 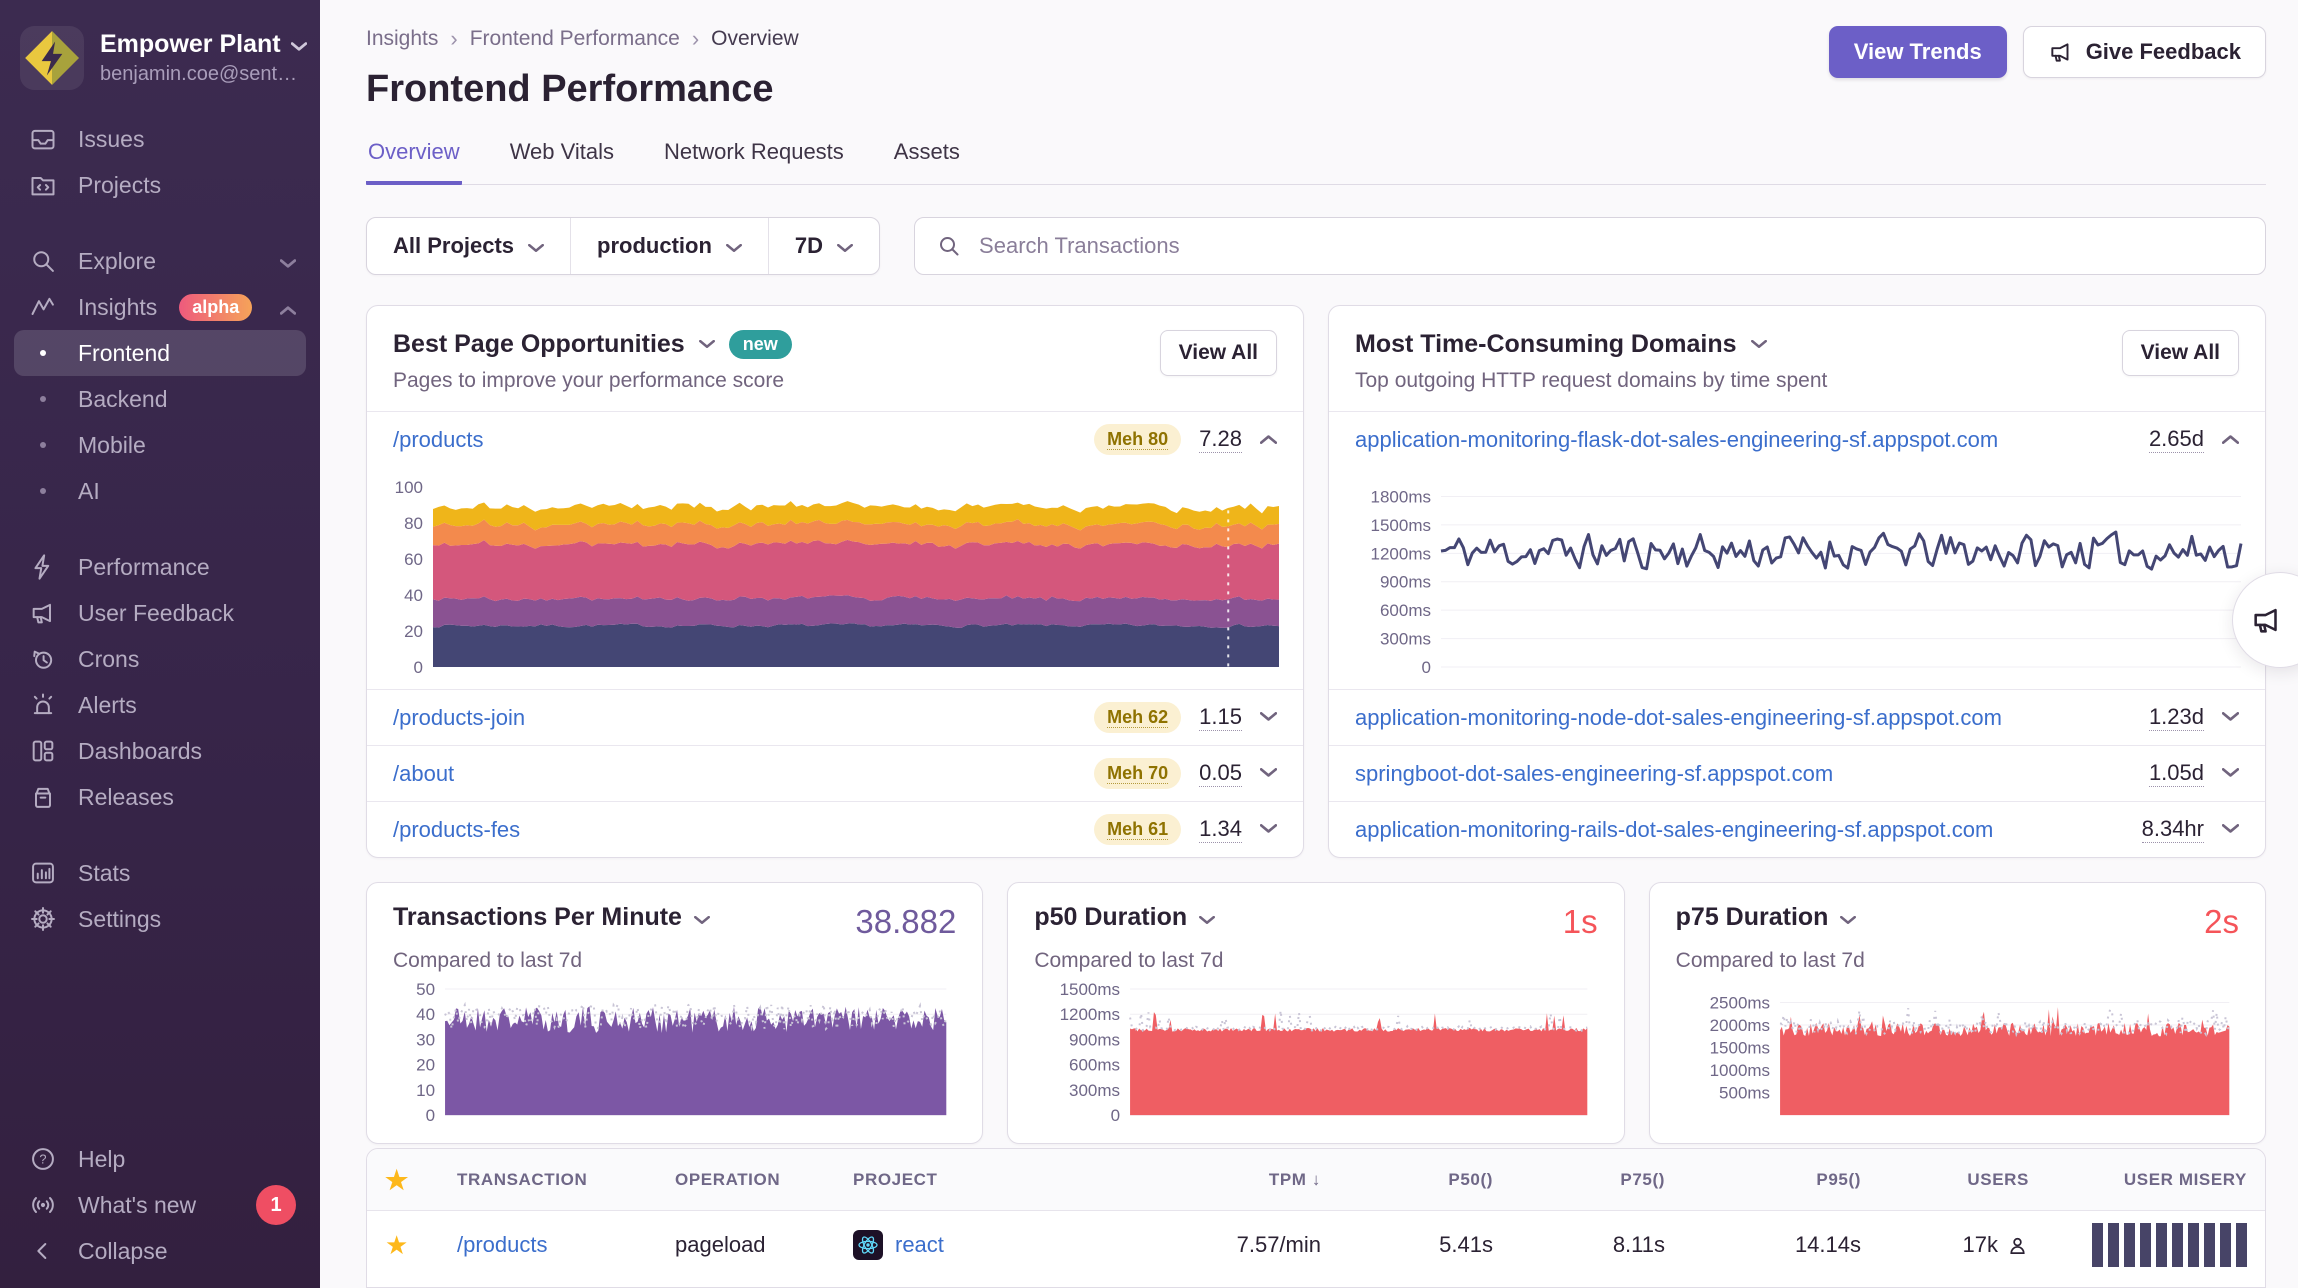 What do you see at coordinates (1138, 829) in the screenshot?
I see `score-badge: Meh 61` at bounding box center [1138, 829].